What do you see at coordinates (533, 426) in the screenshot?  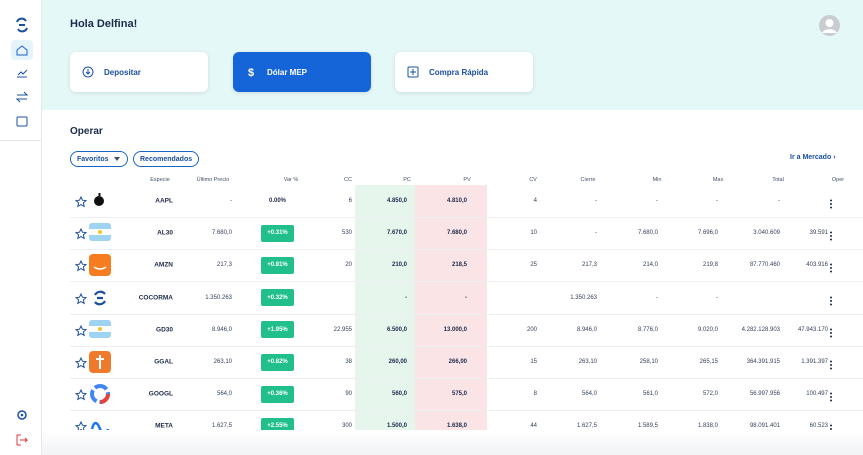 I see `cell-value: 44` at bounding box center [533, 426].